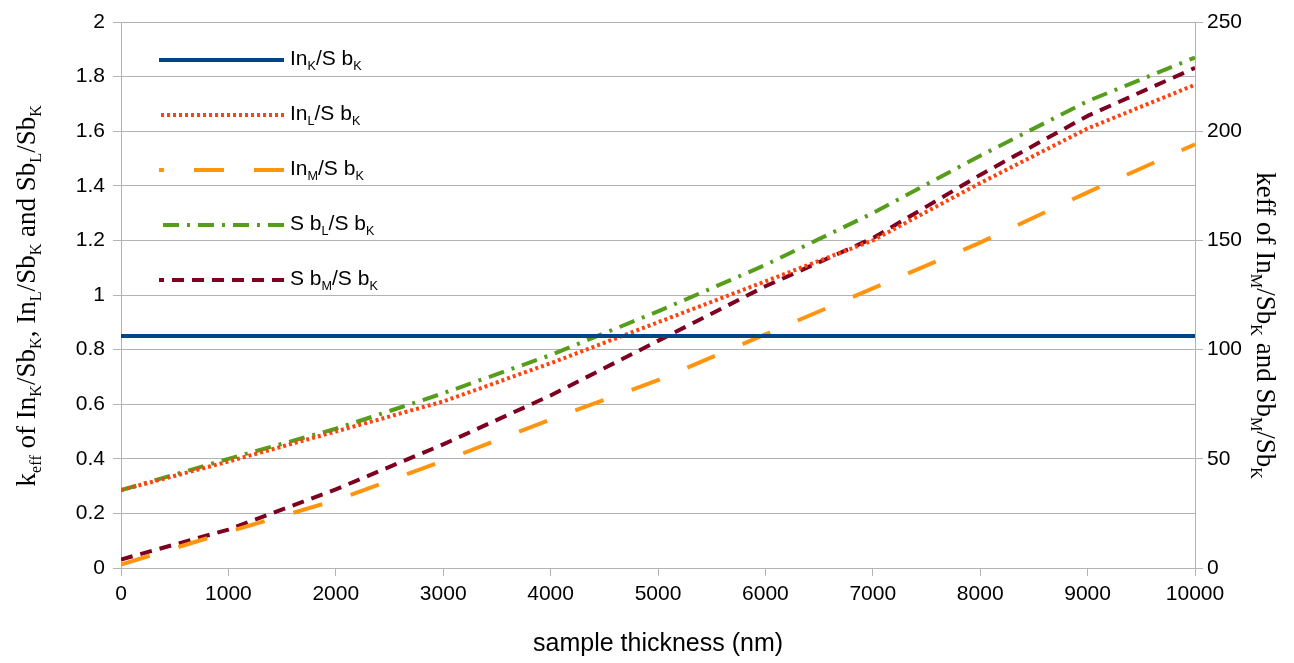  Describe the element at coordinates (765, 593) in the screenshot. I see `x-tick-label: 6000` at that location.